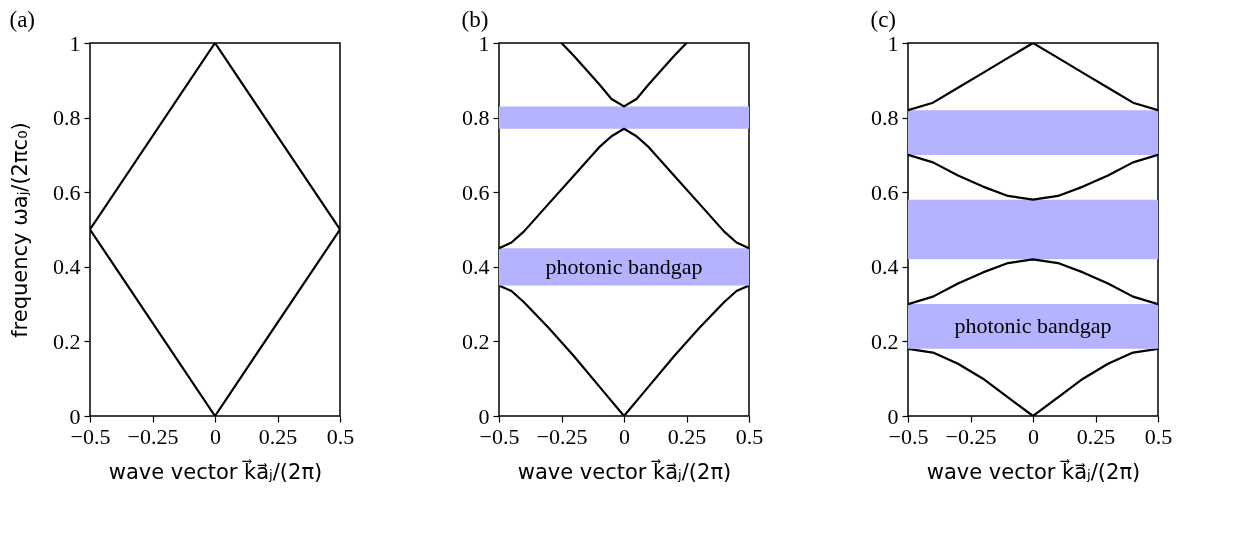  Describe the element at coordinates (475, 19) in the screenshot. I see `chart-title: (b)` at that location.